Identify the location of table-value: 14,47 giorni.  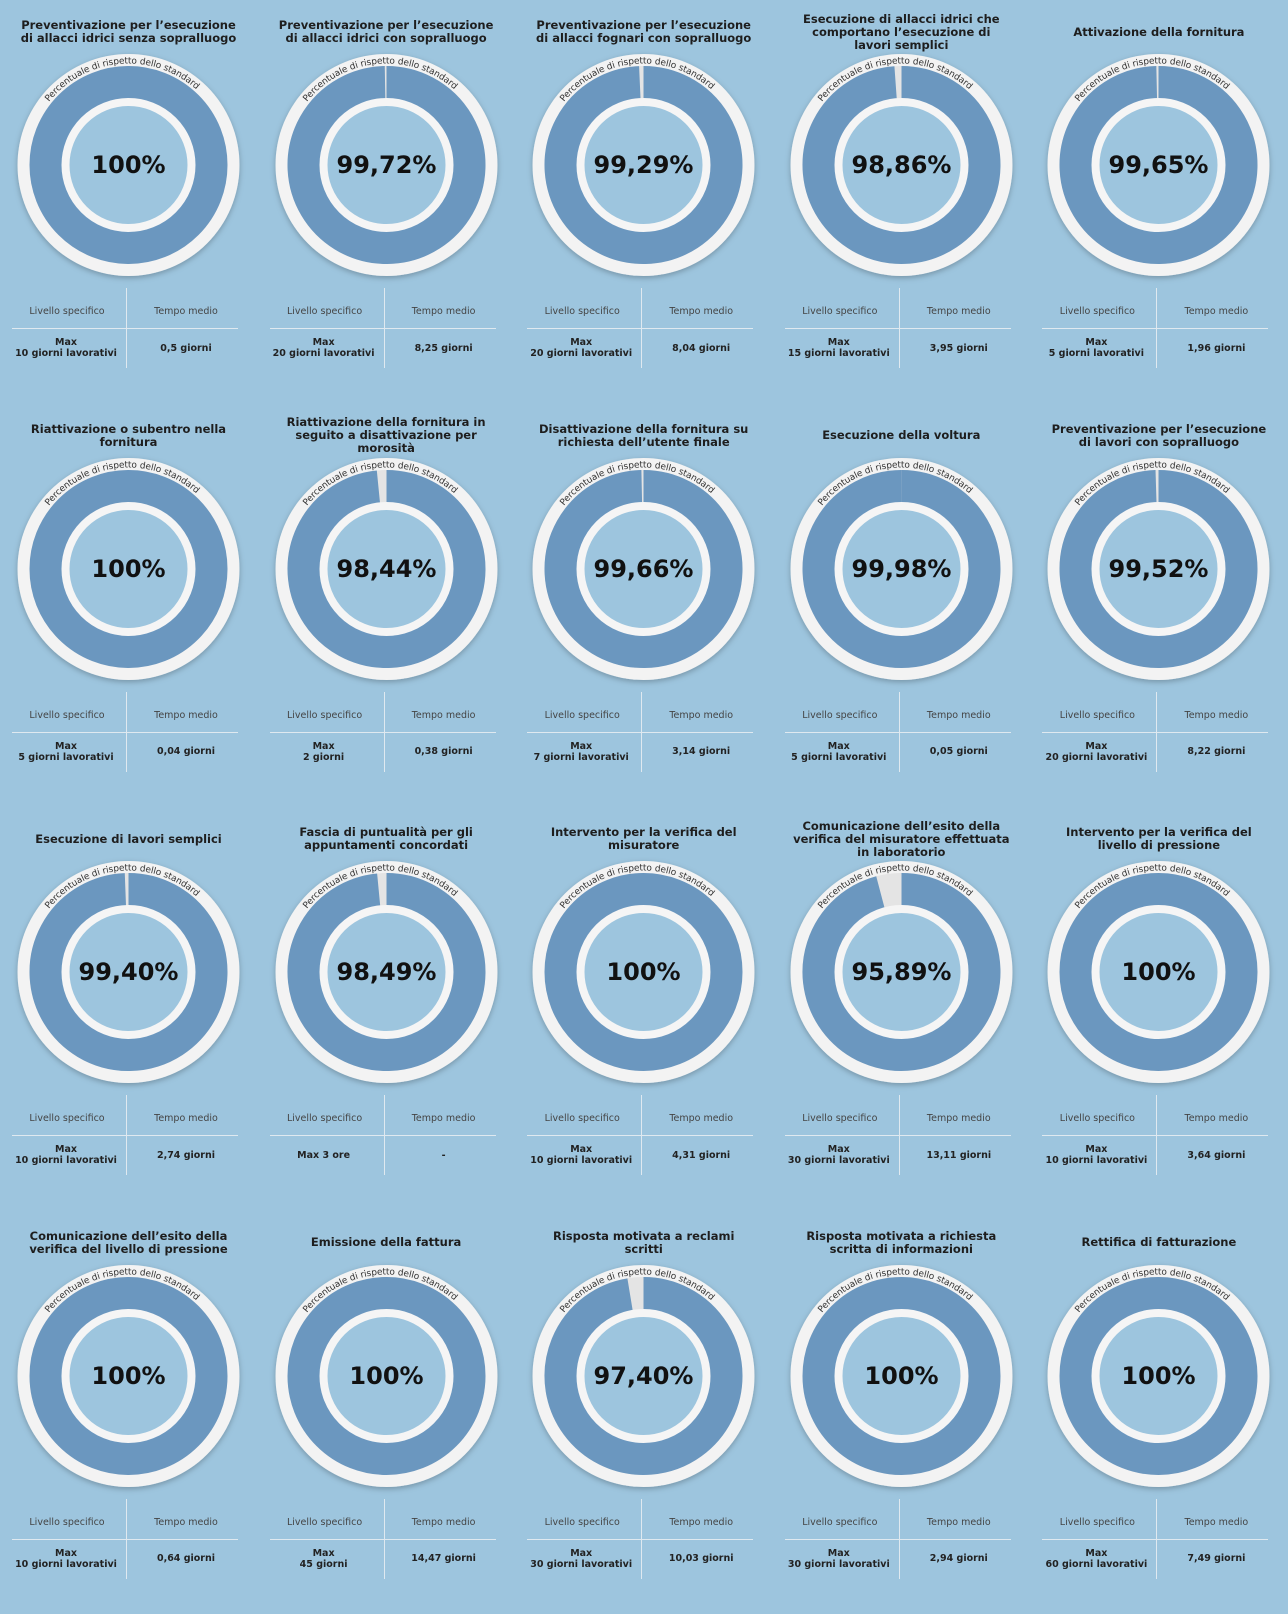
(444, 1558).